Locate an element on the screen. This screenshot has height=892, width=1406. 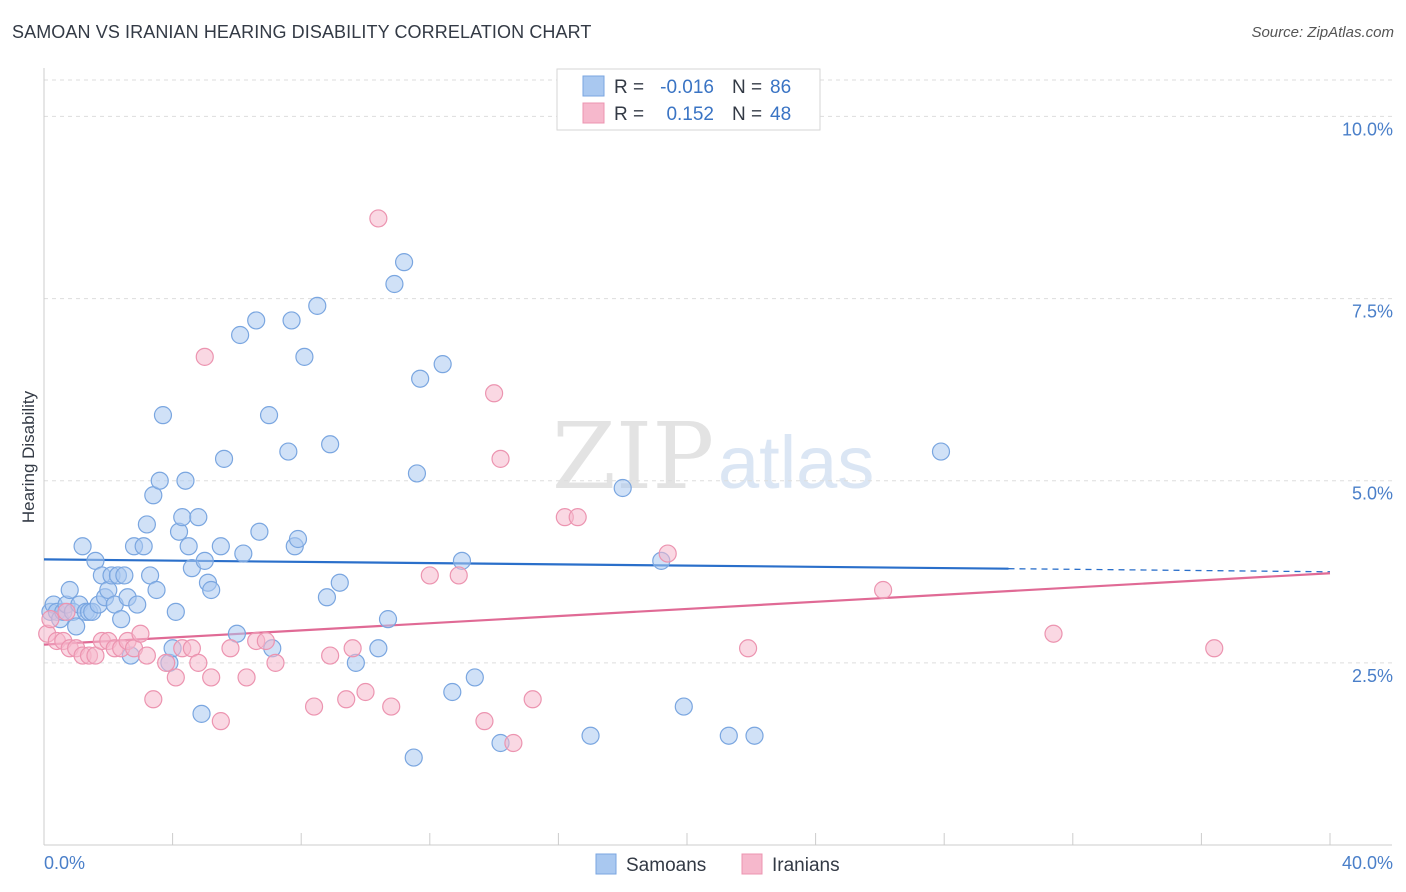
legend-iranians-swatch is located at coordinates (593, 113).